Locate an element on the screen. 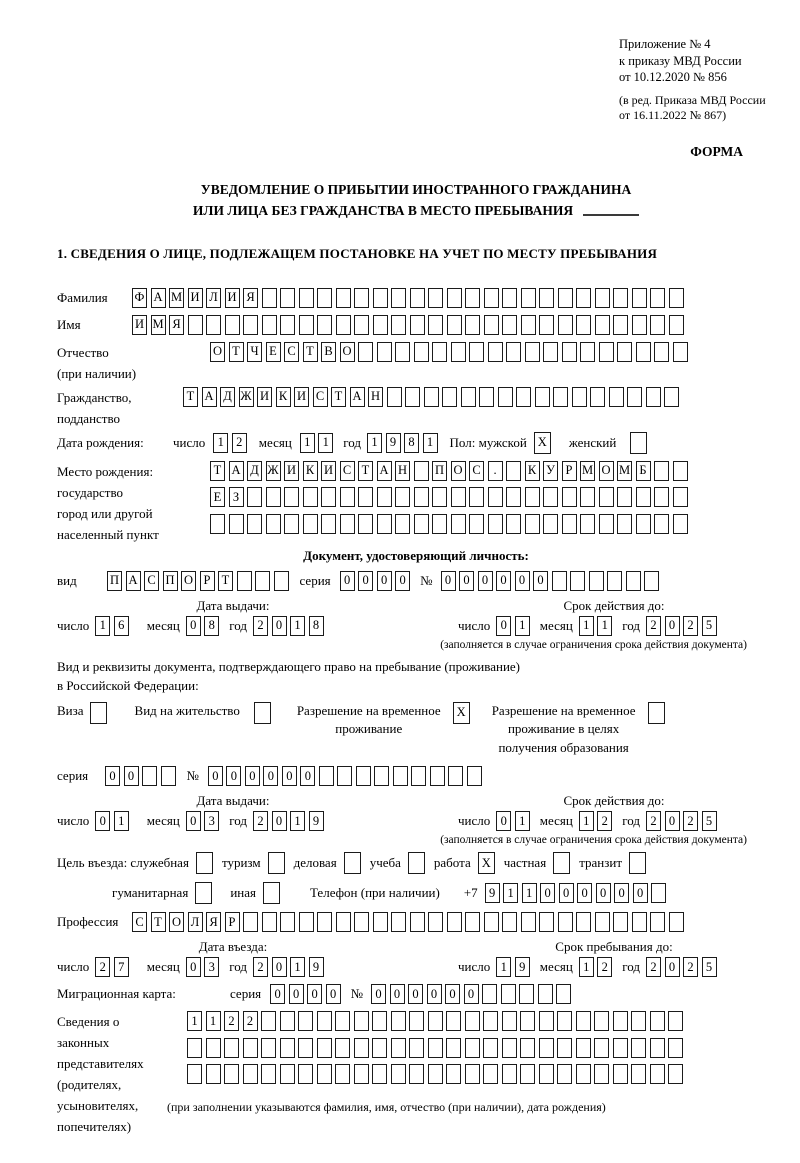 Image resolution: width=800 pixels, height=1163 pixels. doc-series-label: серия is located at coordinates (315, 580).